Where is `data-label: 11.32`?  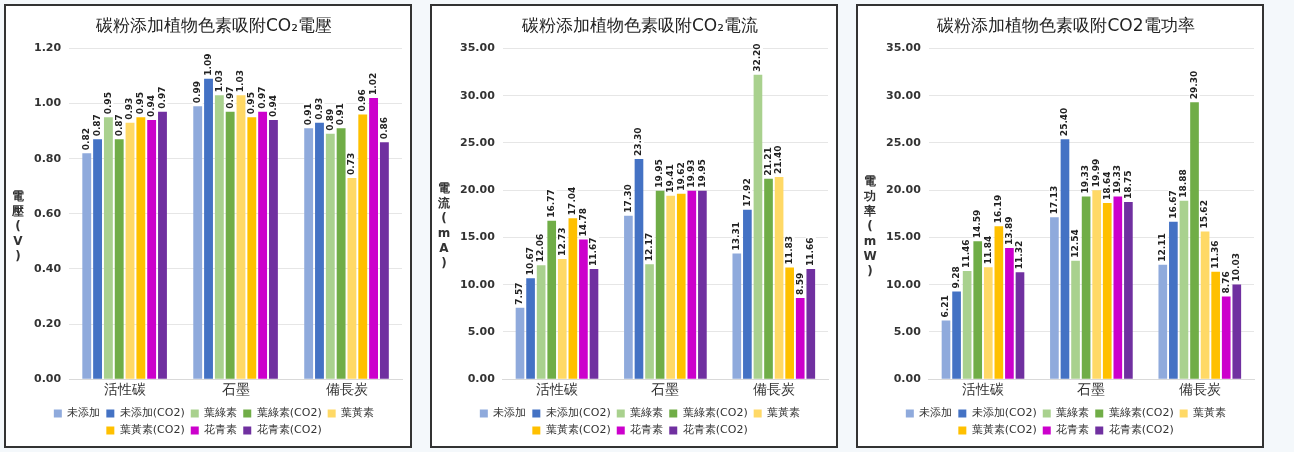 data-label: 11.32 is located at coordinates (1019, 255).